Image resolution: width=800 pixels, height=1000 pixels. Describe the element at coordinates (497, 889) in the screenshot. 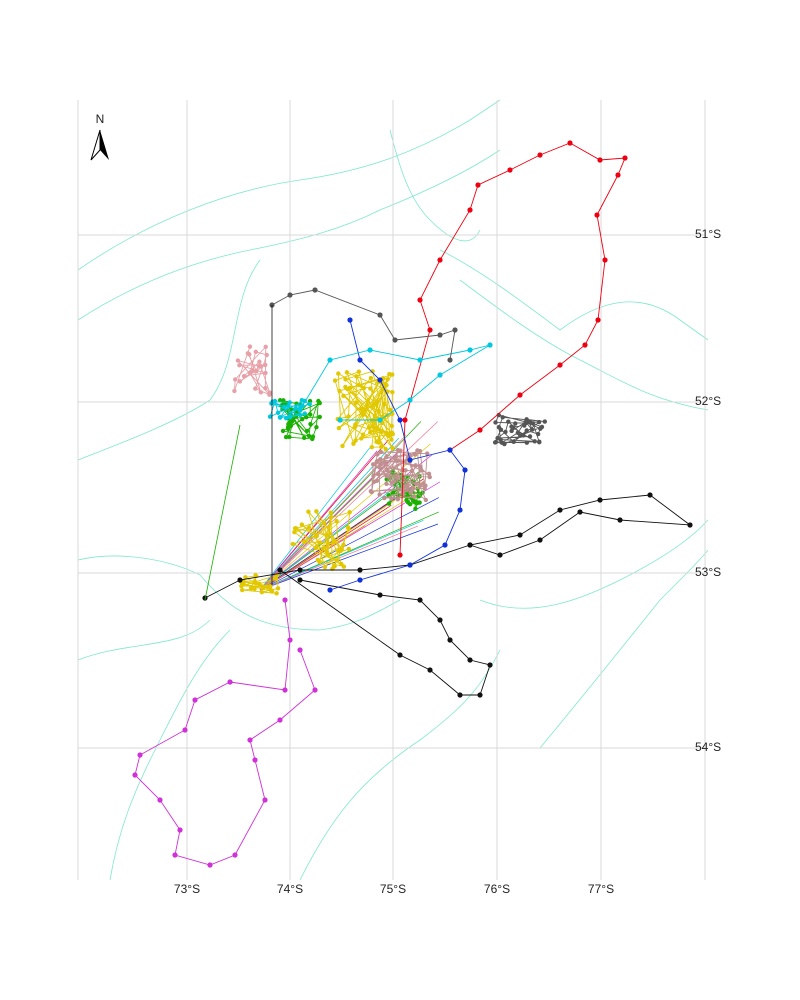

I see `x-label: 76°S` at that location.